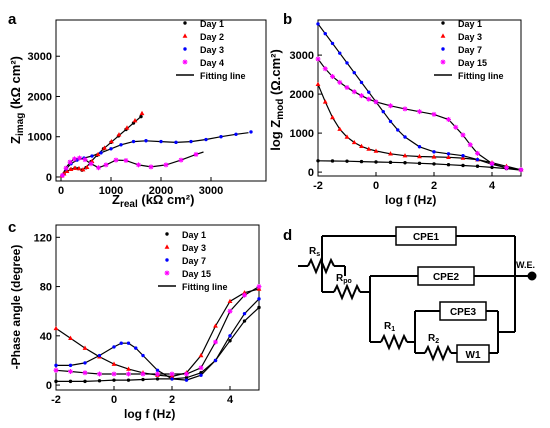 The width and height of the screenshot is (550, 428). What do you see at coordinates (193, 261) in the screenshot?
I see `panel-c-legend: Day 1 Day 3 Day 7 Day 15 Fitting line` at bounding box center [193, 261].